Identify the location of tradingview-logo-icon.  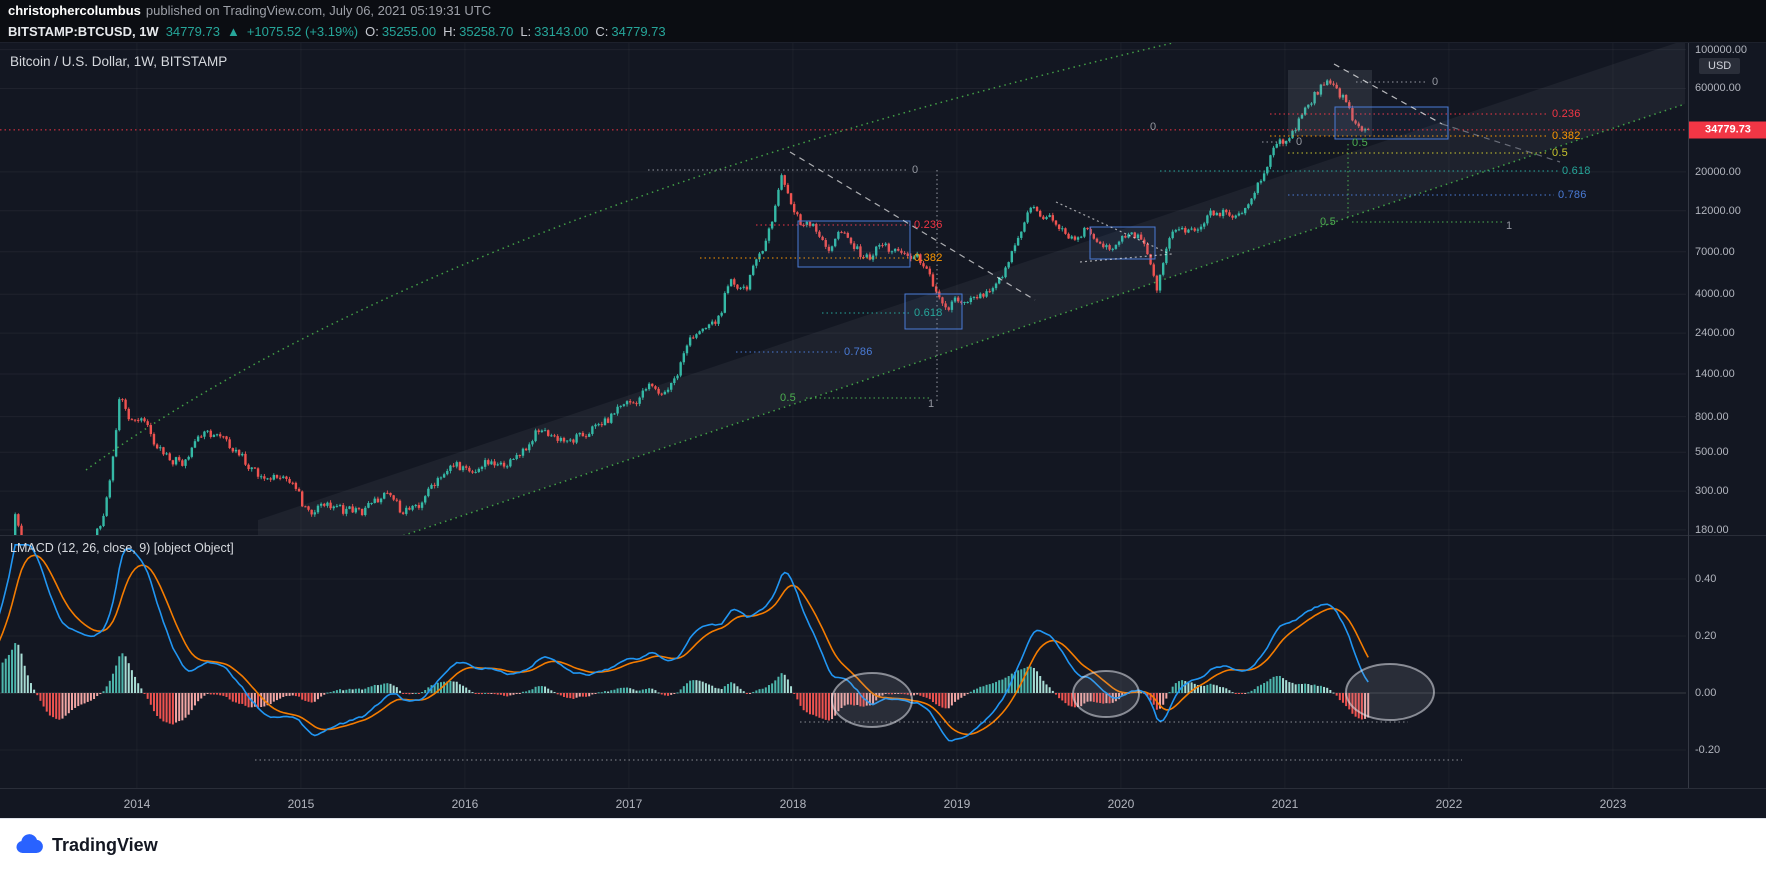
(29, 845).